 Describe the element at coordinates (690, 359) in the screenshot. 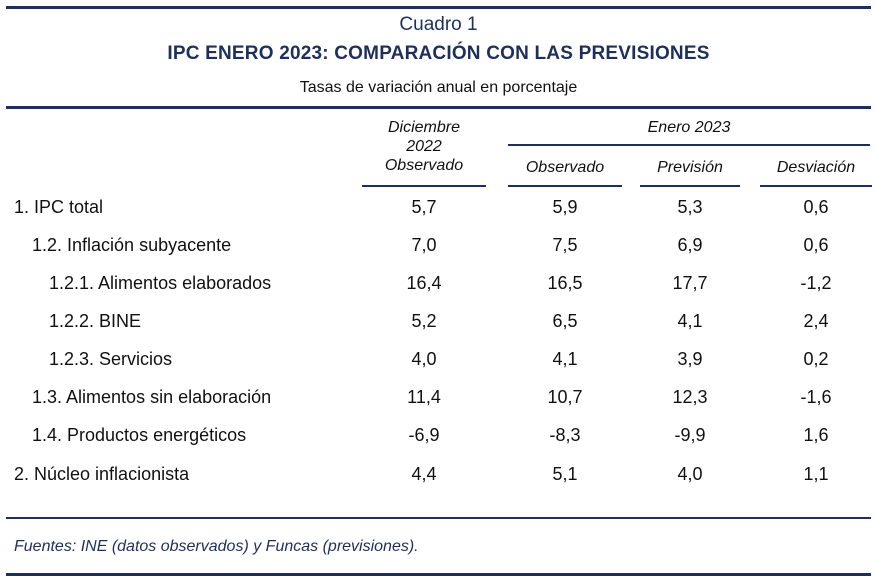

I see `cell-jan-forecast: 3,9` at that location.